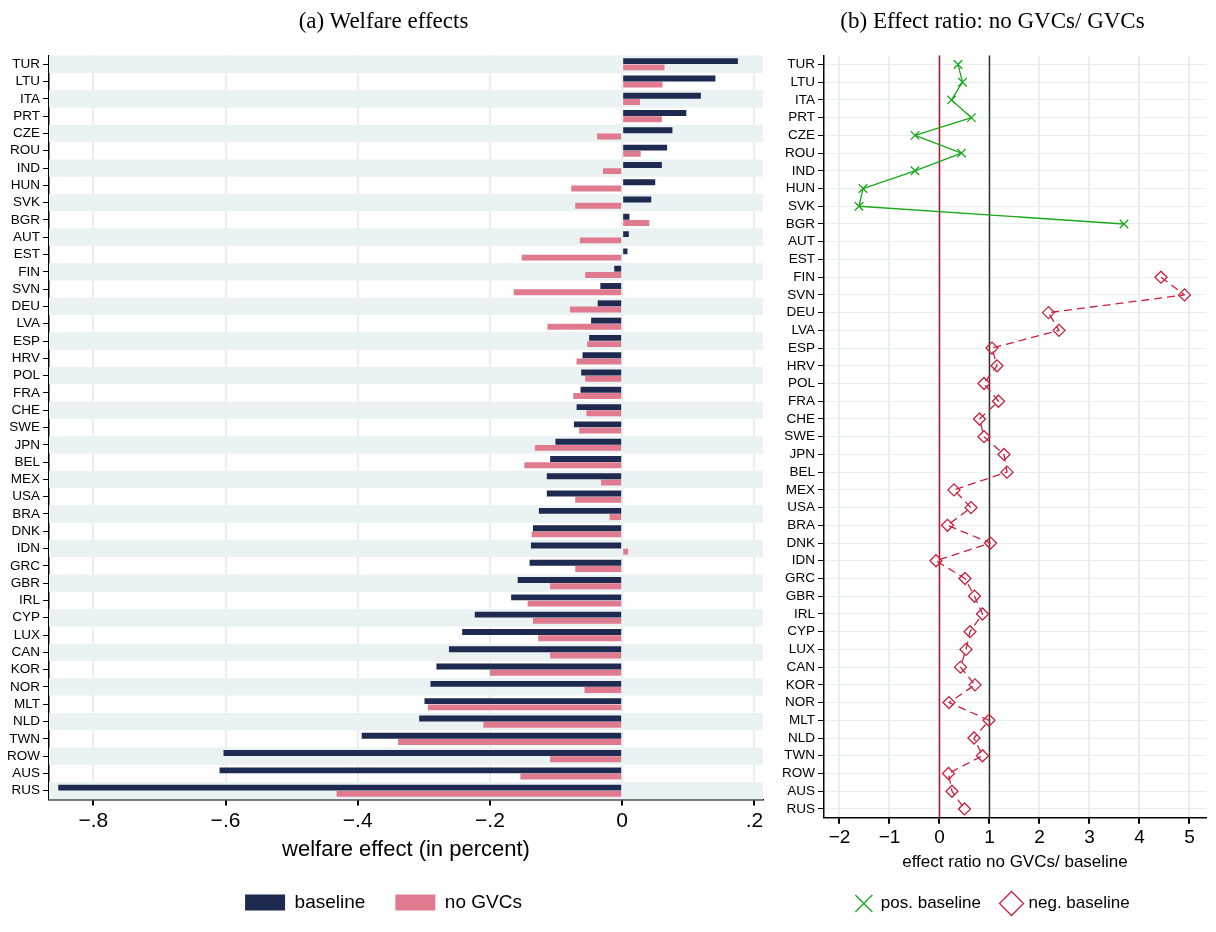 The height and width of the screenshot is (932, 1216). Describe the element at coordinates (93, 819) in the screenshot. I see `x-tick-label: −.8` at that location.